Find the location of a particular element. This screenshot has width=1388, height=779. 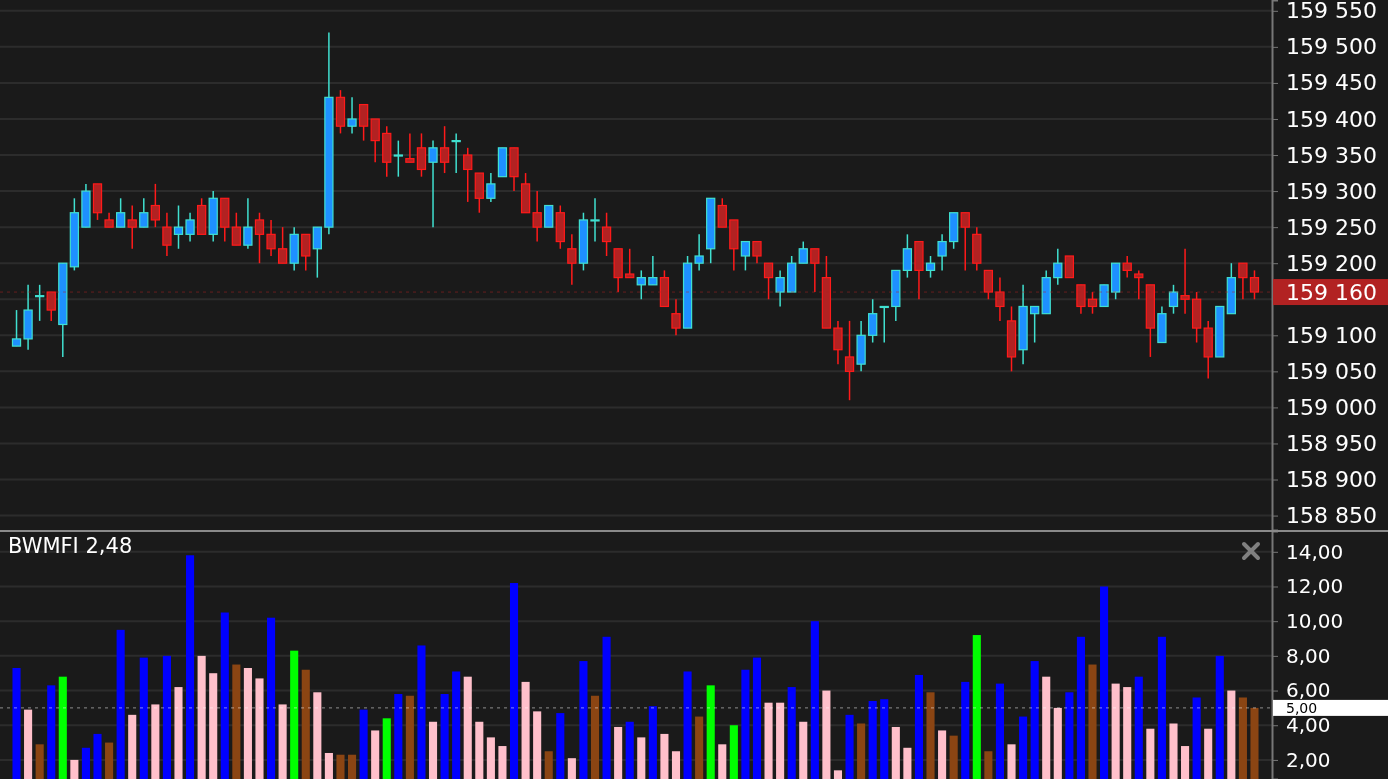

y-tick-label: 159 550 is located at coordinates (1331, 12).